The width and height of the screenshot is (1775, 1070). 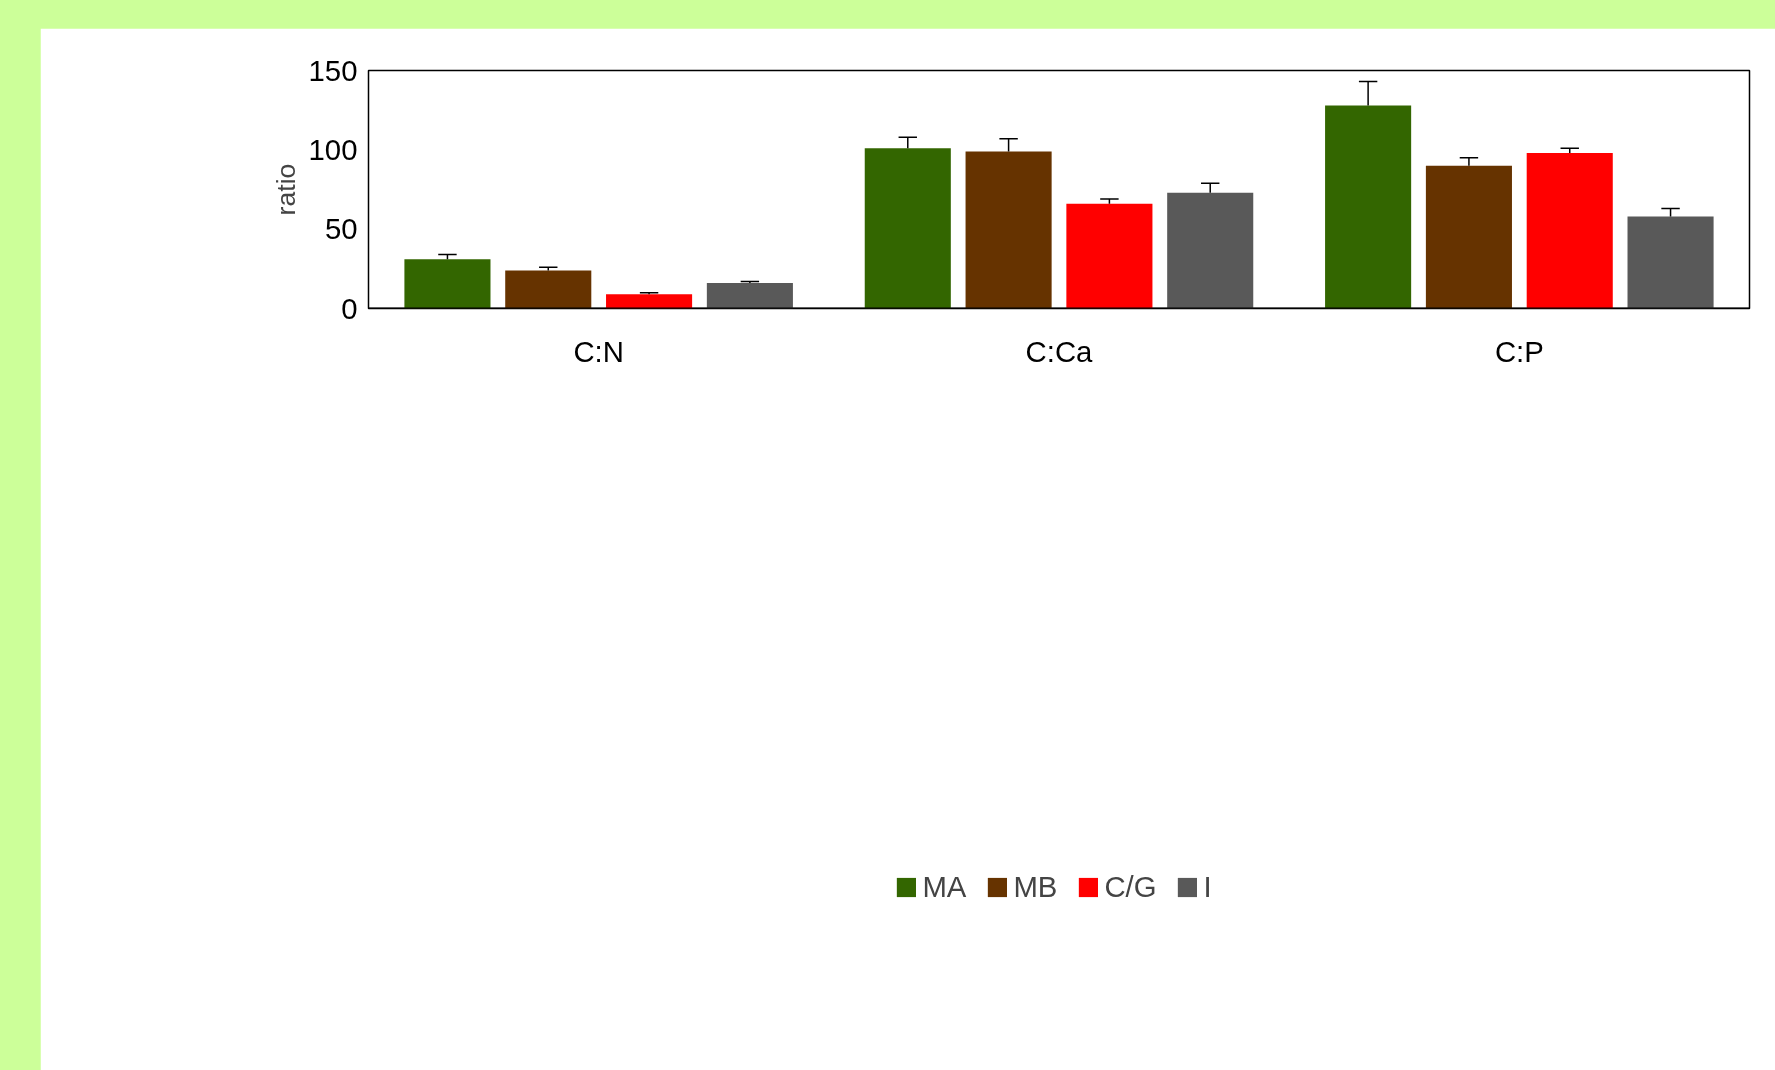 I want to click on x-tick-label: C:Ca, so click(x=1059, y=351).